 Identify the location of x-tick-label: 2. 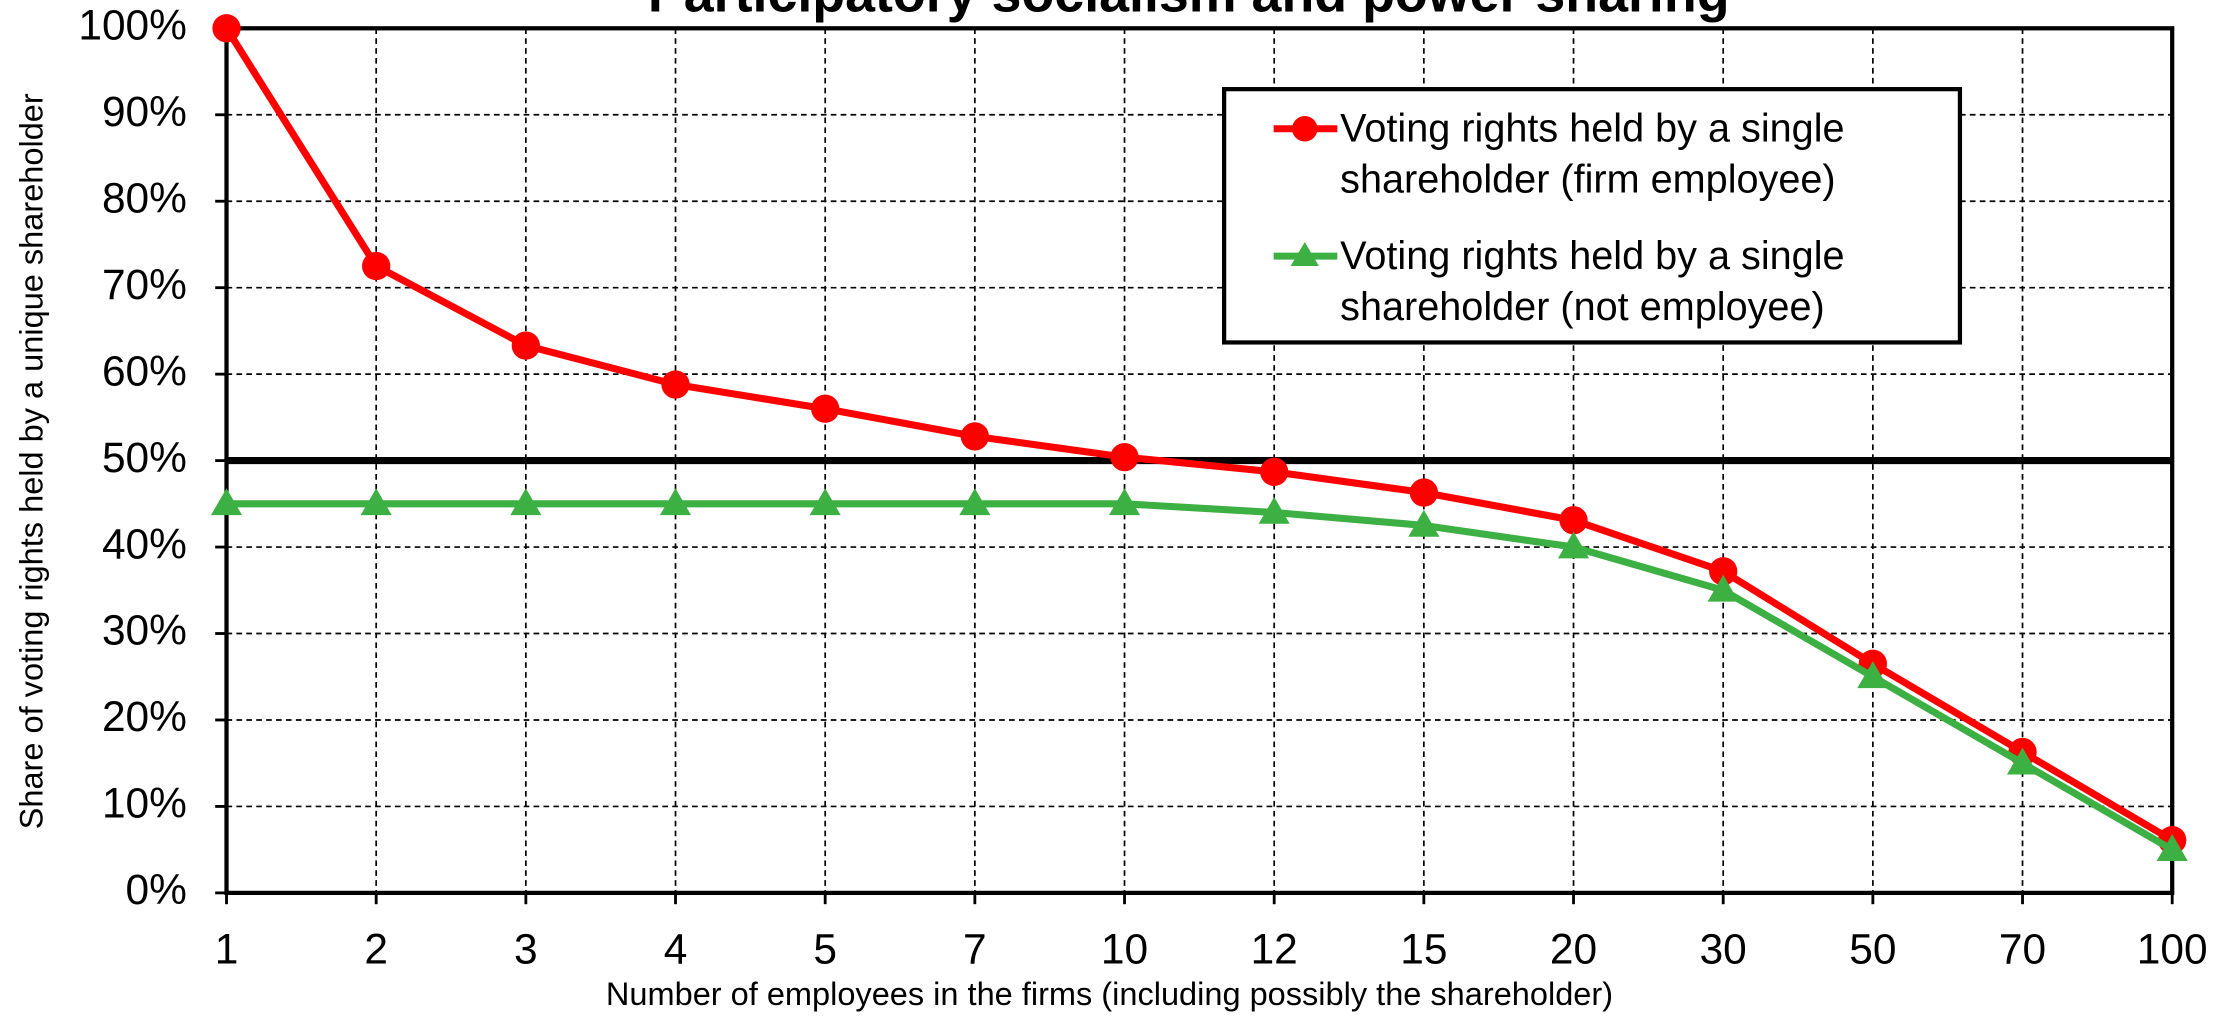
(376, 949).